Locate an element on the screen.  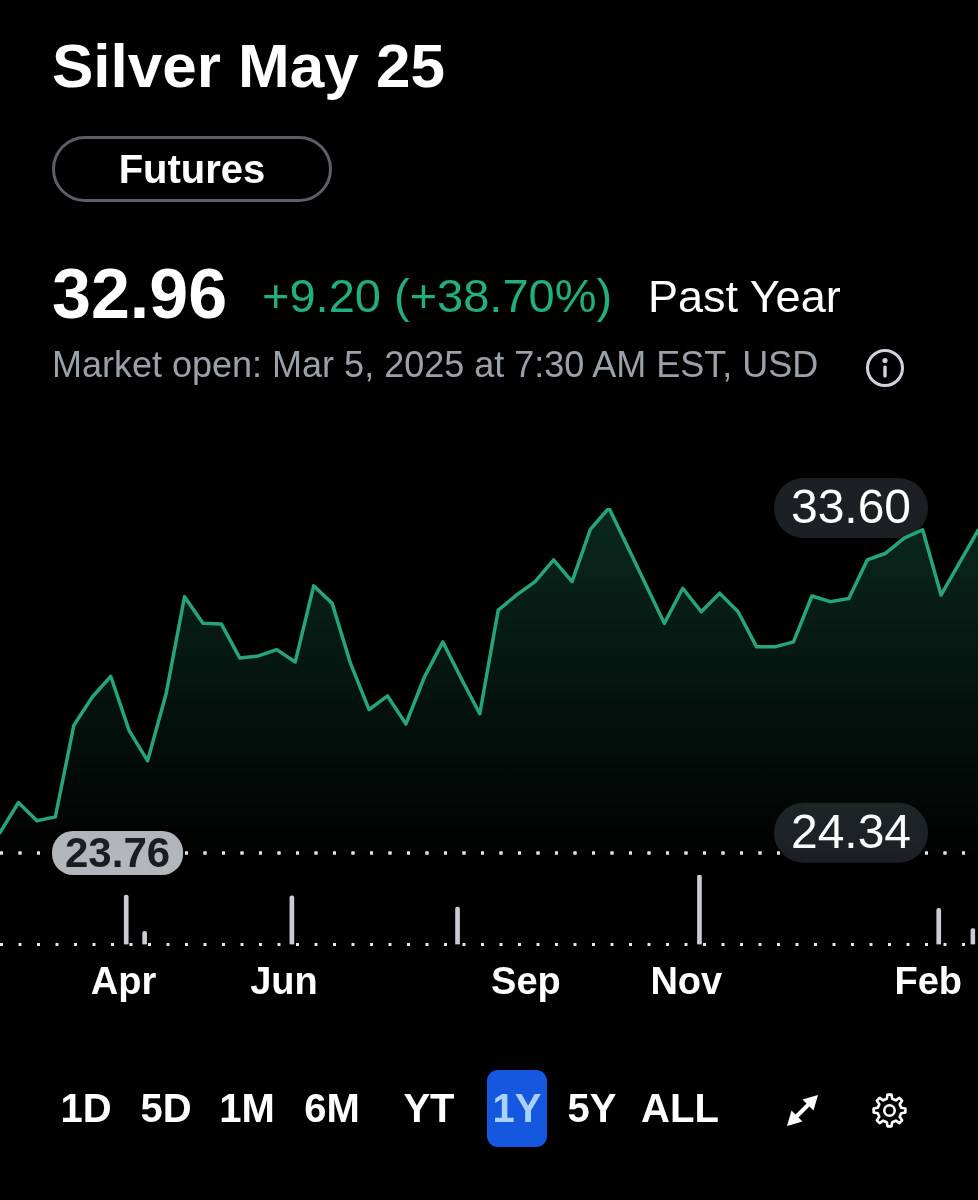
text: 1Y is located at coordinates (517, 1108).